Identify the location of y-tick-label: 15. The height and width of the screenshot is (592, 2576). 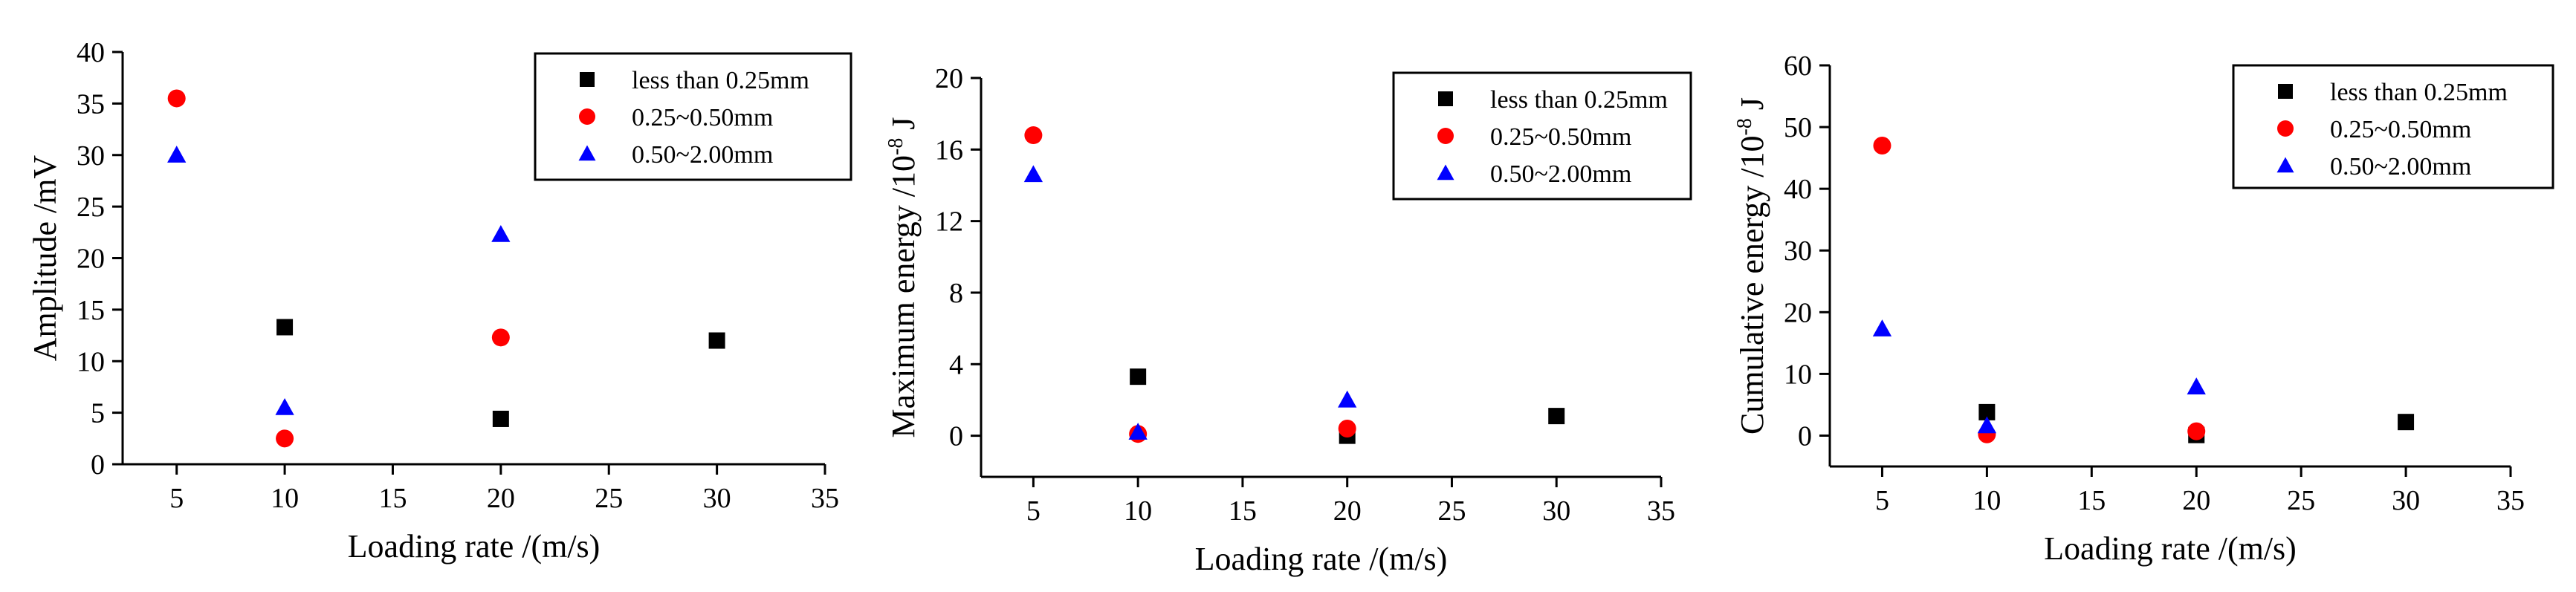
(91, 310).